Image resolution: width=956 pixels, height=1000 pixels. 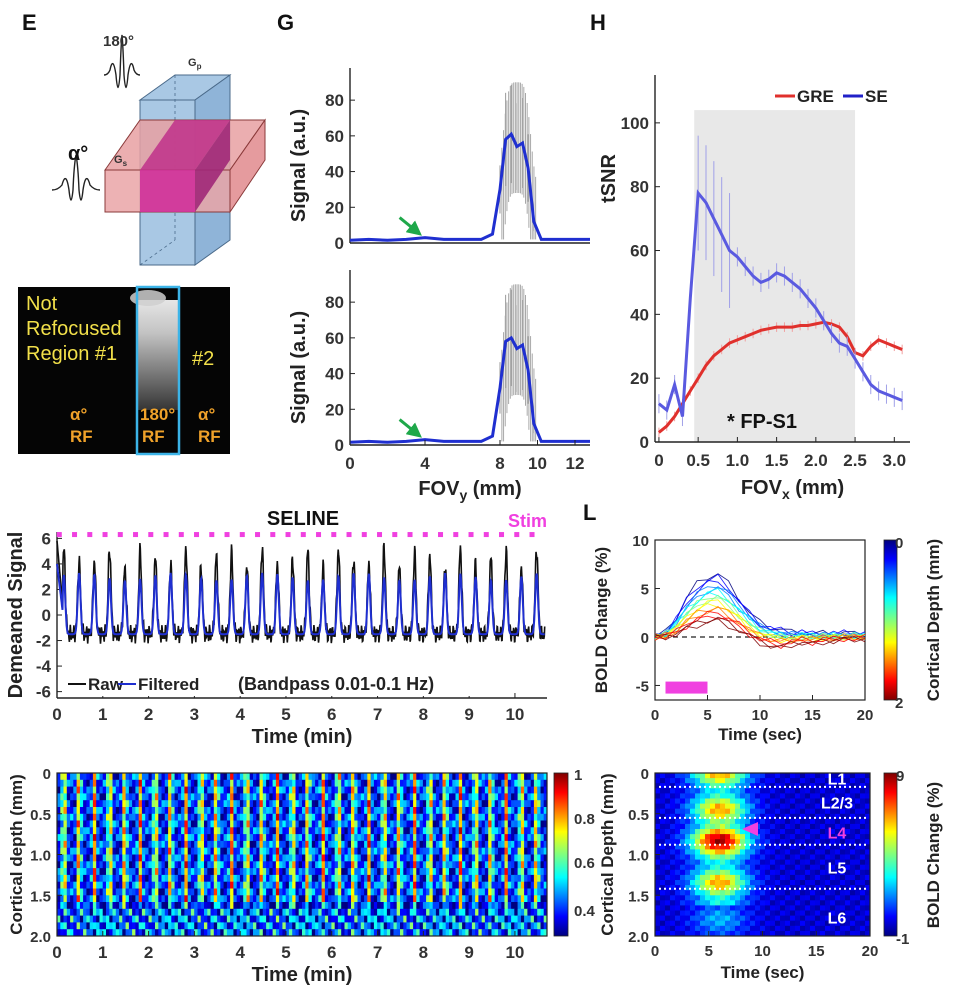 I want to click on k-ytick-label: -6, so click(x=43, y=692).